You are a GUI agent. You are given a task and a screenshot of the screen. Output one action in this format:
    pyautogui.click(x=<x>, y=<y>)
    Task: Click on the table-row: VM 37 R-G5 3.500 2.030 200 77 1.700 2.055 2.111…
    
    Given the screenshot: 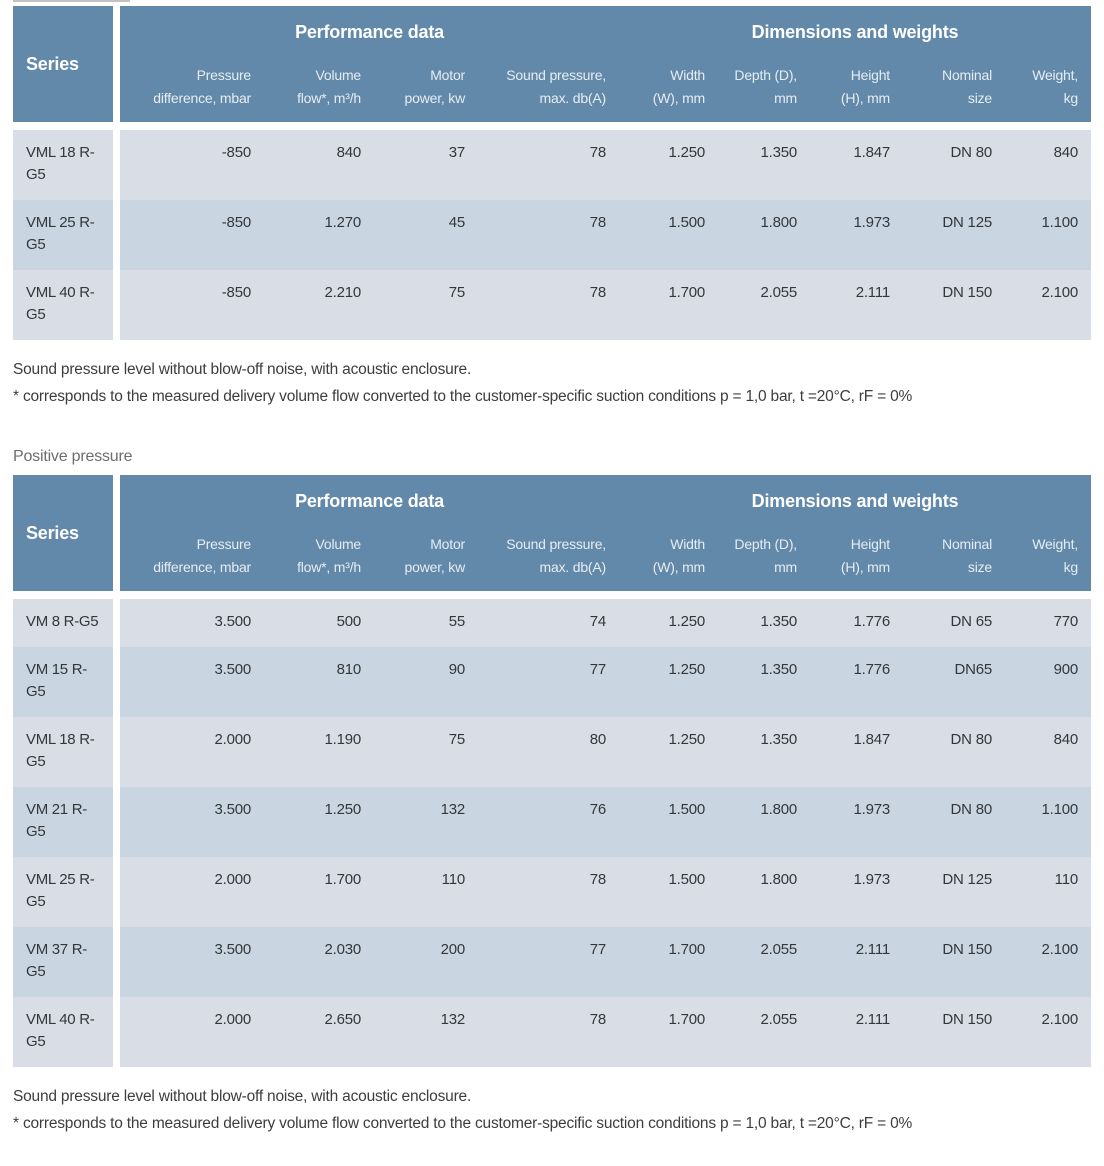 What is the action you would take?
    pyautogui.click(x=552, y=962)
    